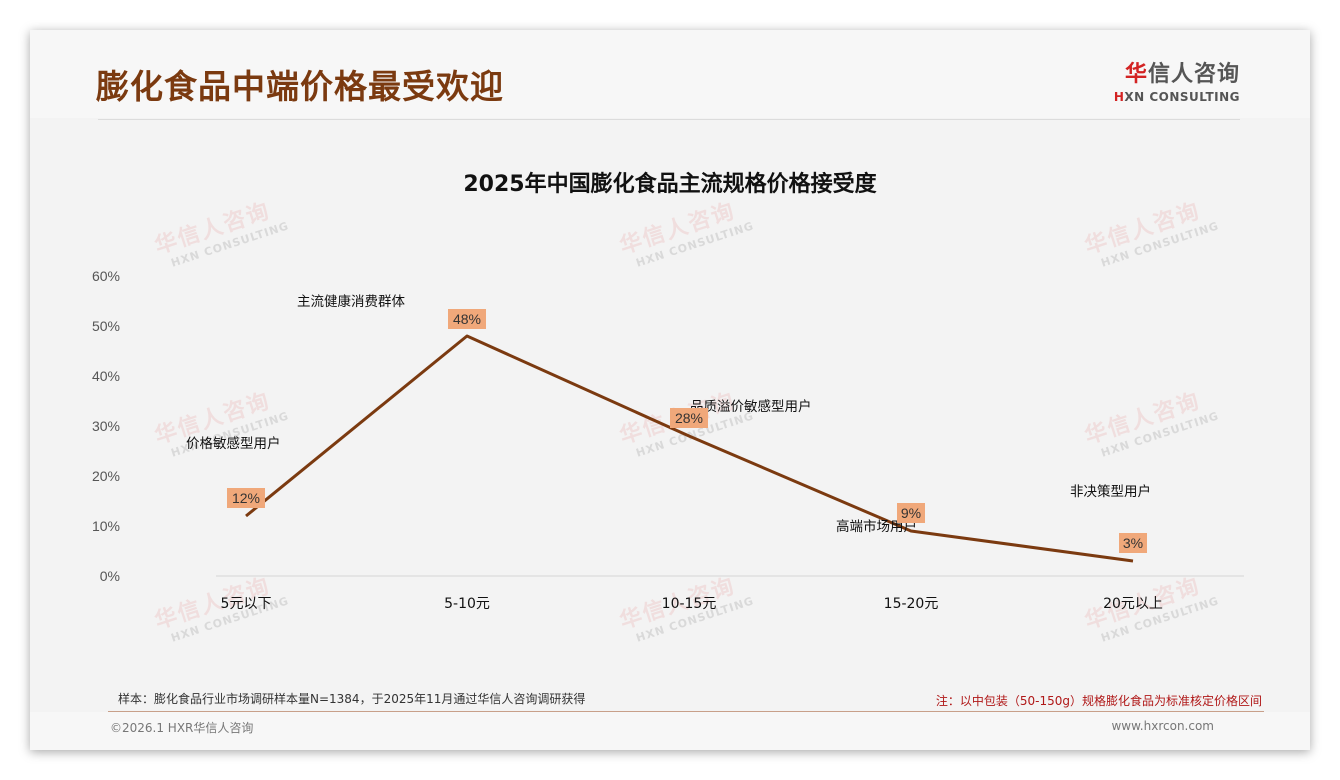  What do you see at coordinates (300, 86) in the screenshot?
I see `page-title: 膨化食品中端价格最受欢迎` at bounding box center [300, 86].